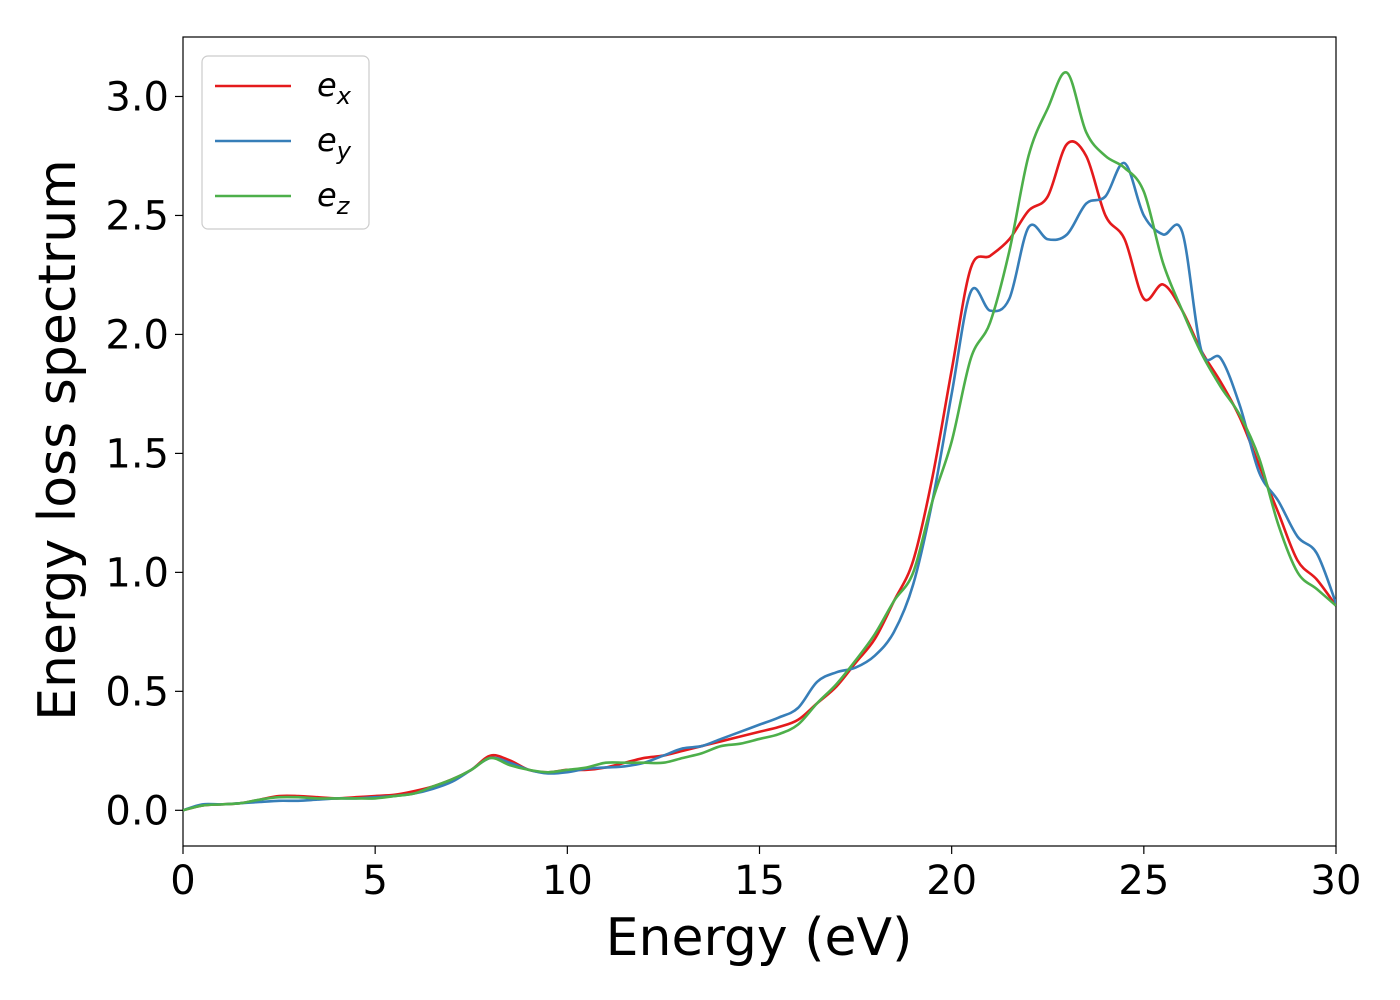 The image size is (1400, 1000). What do you see at coordinates (374, 881) in the screenshot?
I see `x-tick-label: 5` at bounding box center [374, 881].